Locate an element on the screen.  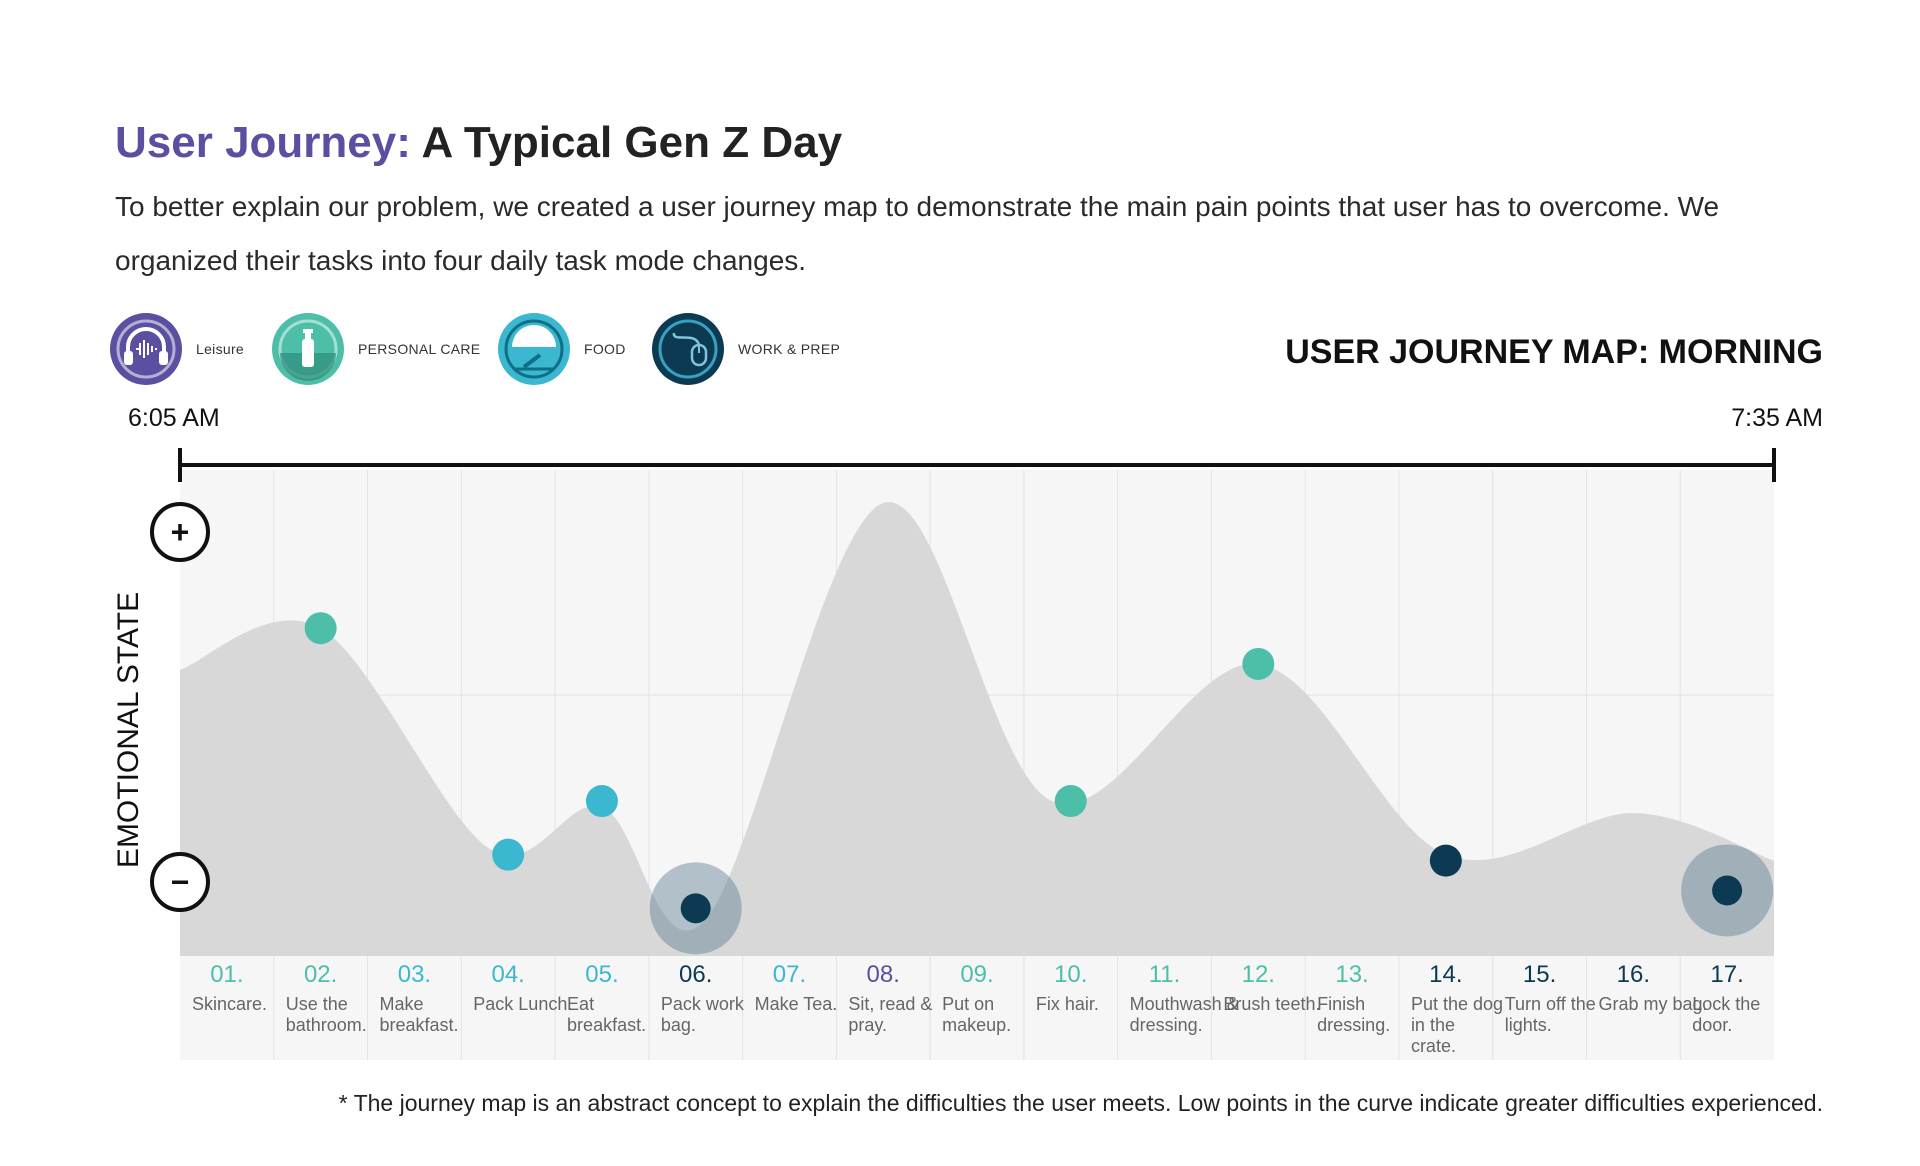
step-number-16: 16. is located at coordinates (1633, 974).